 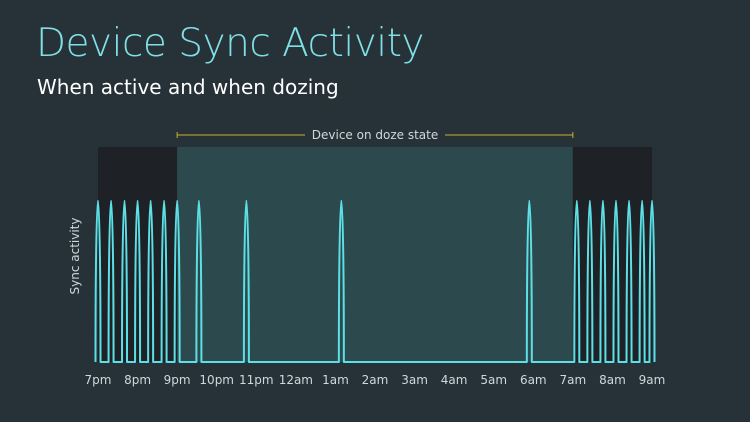 What do you see at coordinates (177, 380) in the screenshot?
I see `x-tick-label-9pm: 9pm` at bounding box center [177, 380].